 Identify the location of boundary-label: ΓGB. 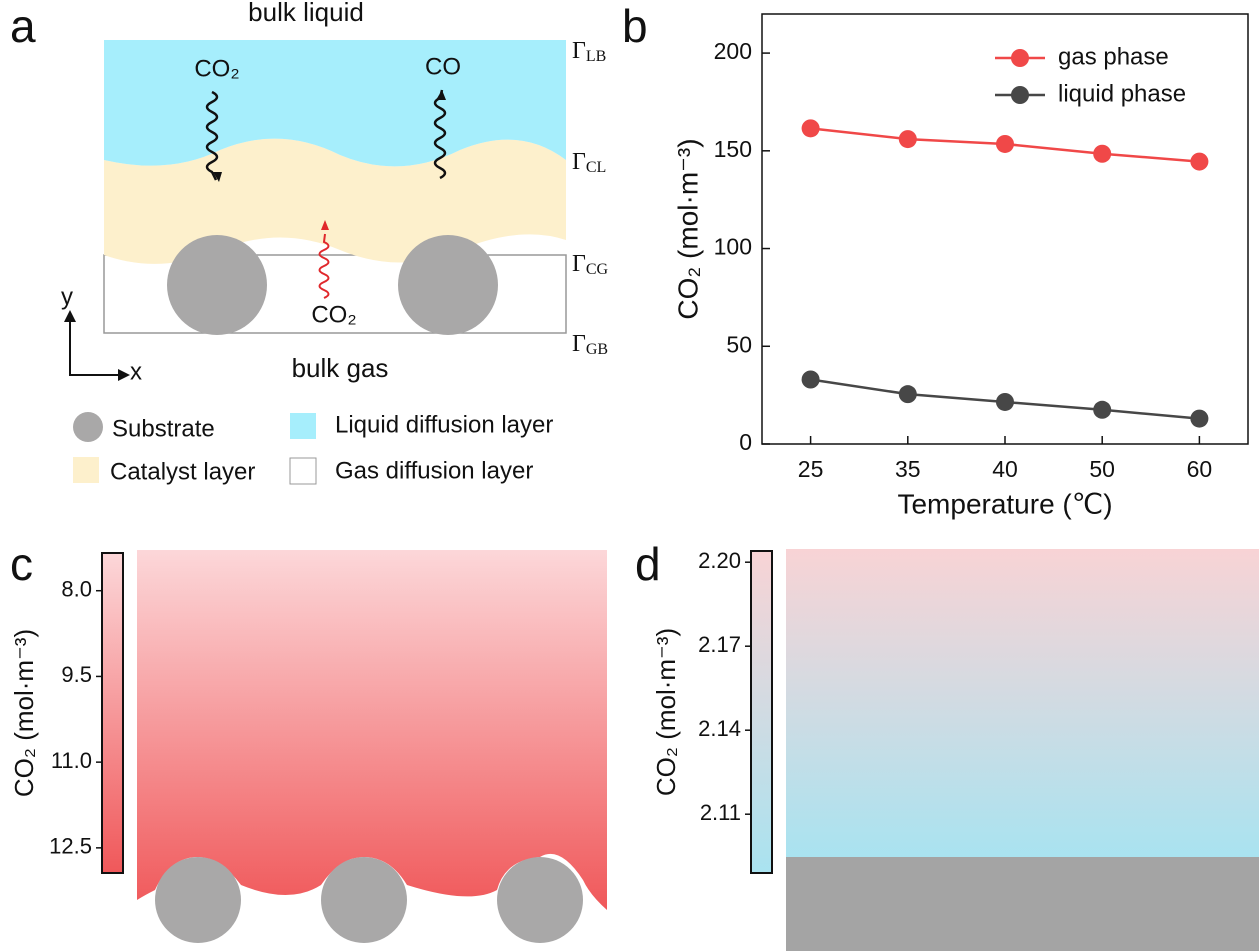
(590, 344).